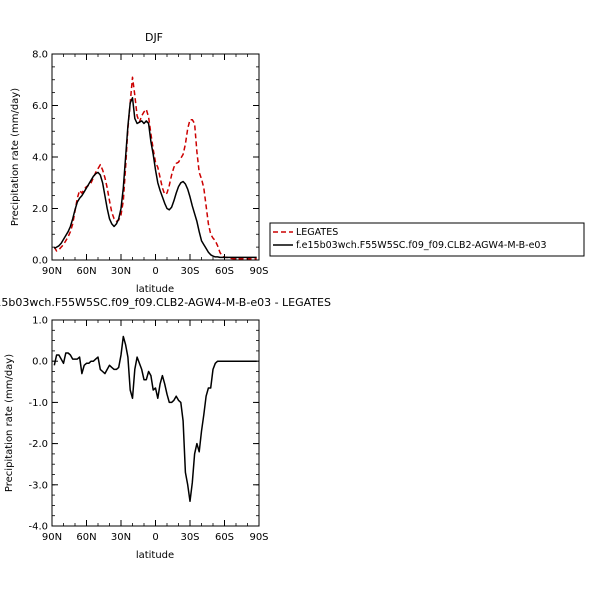 The image size is (590, 590). I want to click on legend-box, so click(427, 239).